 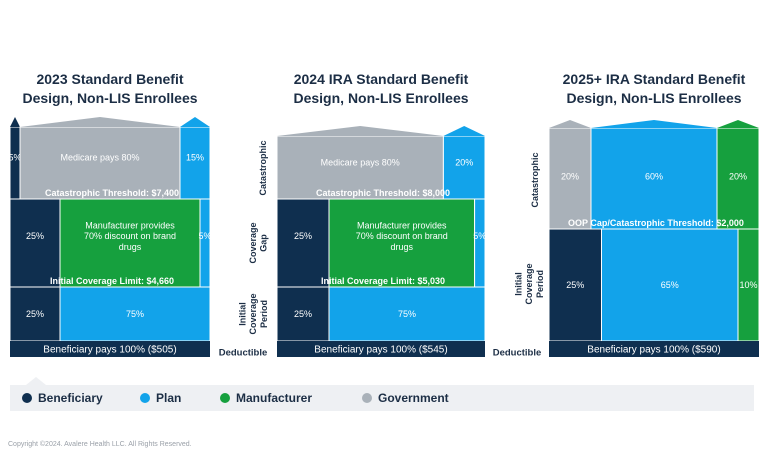 I want to click on beneficiary-swatch, so click(x=27, y=398).